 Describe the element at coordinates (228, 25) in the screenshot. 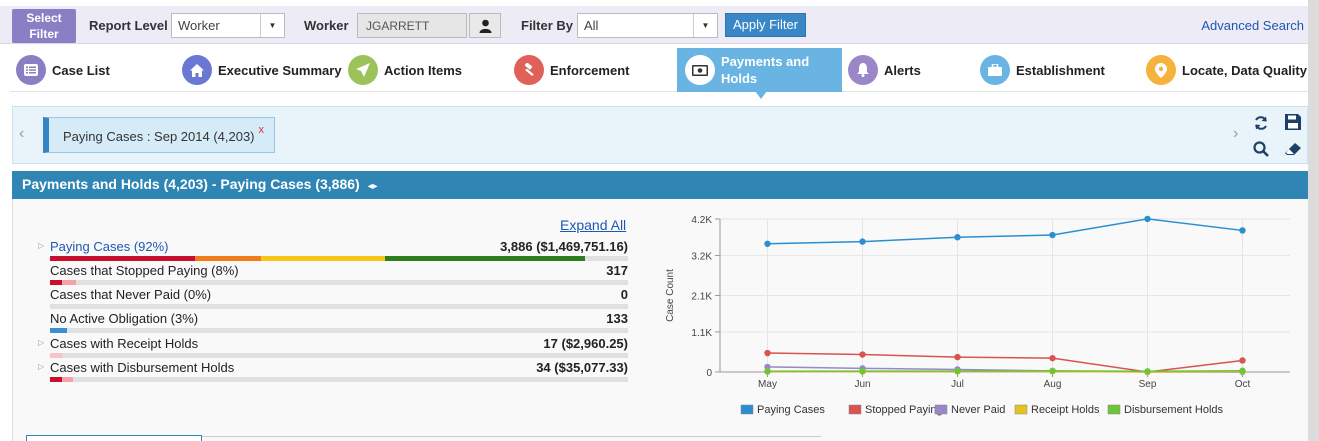

I see `report-level-select: Worker ▼` at that location.